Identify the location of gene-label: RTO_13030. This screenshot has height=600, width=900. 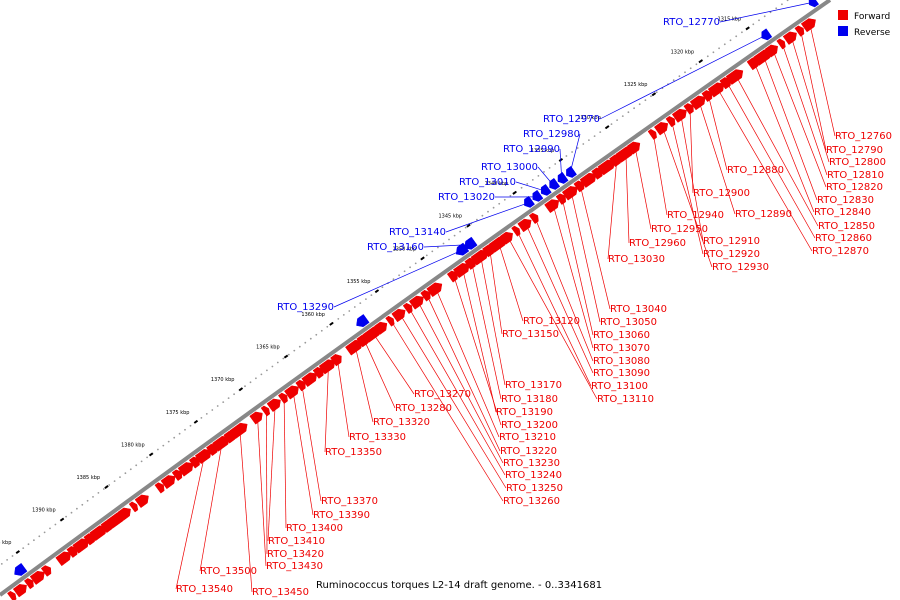
(636, 259).